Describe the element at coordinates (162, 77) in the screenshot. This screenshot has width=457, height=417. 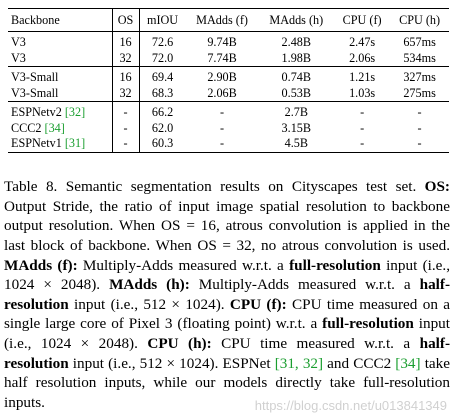
I see `cell-miou: 69.4` at that location.